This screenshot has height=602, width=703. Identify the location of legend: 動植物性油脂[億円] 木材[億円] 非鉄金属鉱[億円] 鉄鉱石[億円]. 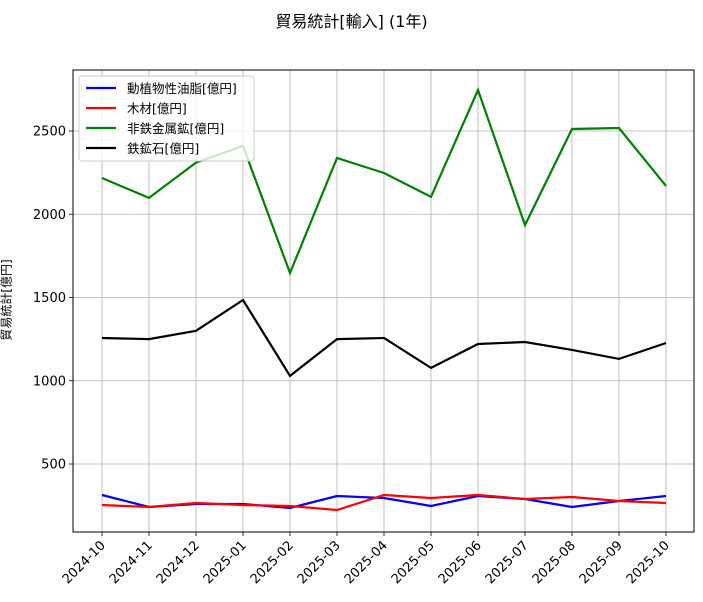
(166, 118).